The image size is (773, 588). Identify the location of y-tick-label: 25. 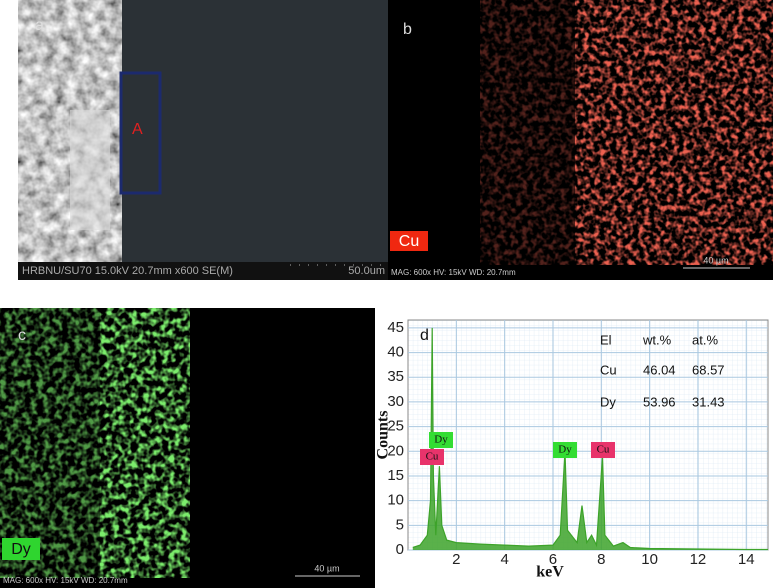
(395, 426).